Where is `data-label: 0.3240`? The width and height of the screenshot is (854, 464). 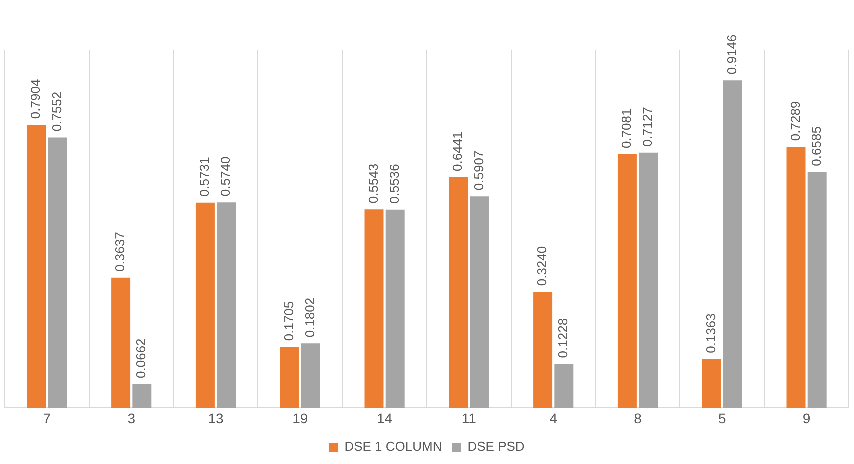
data-label: 0.3240 is located at coordinates (542, 266).